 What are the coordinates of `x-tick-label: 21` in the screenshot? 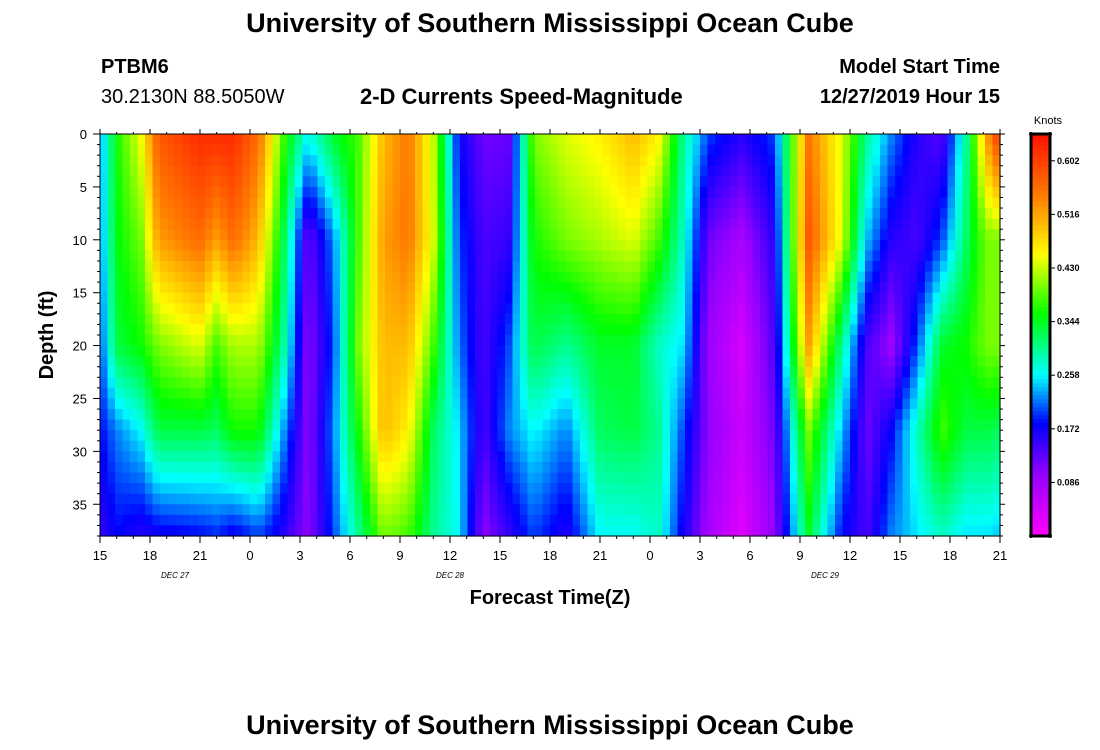 It's located at (600, 555).